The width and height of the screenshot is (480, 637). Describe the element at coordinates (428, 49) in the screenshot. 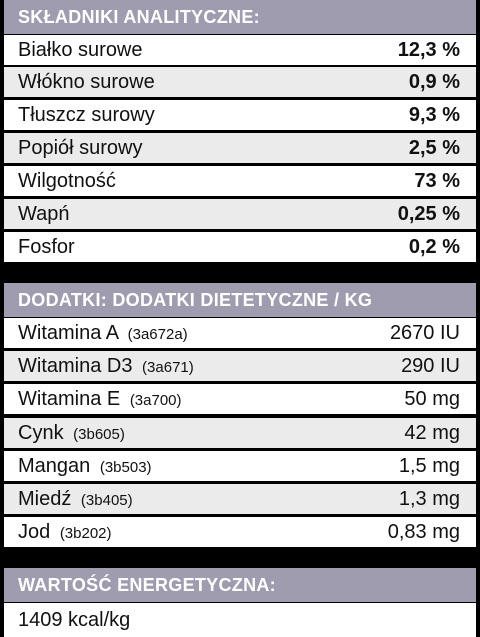

I see `row-value: 12,3 %` at that location.